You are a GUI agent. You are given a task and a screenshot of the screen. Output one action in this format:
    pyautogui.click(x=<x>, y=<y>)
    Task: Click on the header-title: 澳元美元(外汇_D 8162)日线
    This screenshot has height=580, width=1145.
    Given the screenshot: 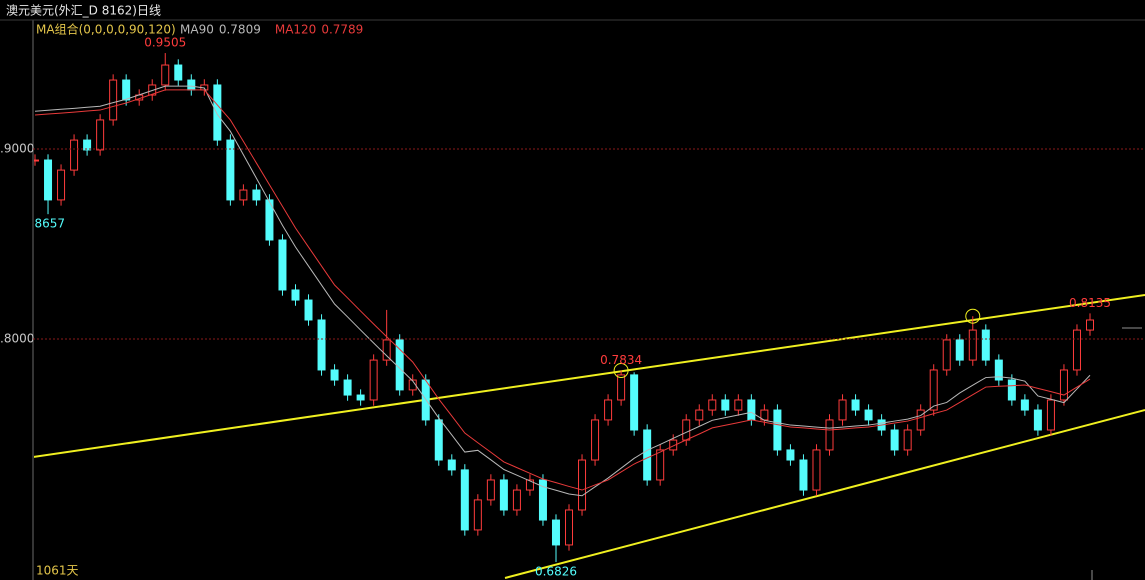 What is the action you would take?
    pyautogui.click(x=83, y=11)
    